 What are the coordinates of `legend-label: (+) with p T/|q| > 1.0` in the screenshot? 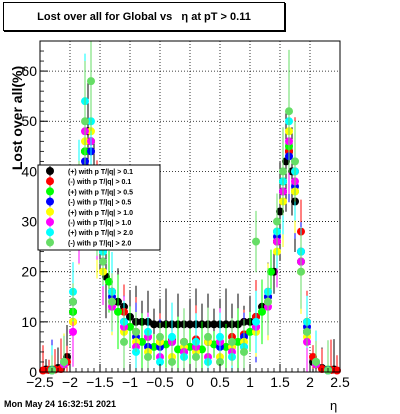 It's located at (100, 213).